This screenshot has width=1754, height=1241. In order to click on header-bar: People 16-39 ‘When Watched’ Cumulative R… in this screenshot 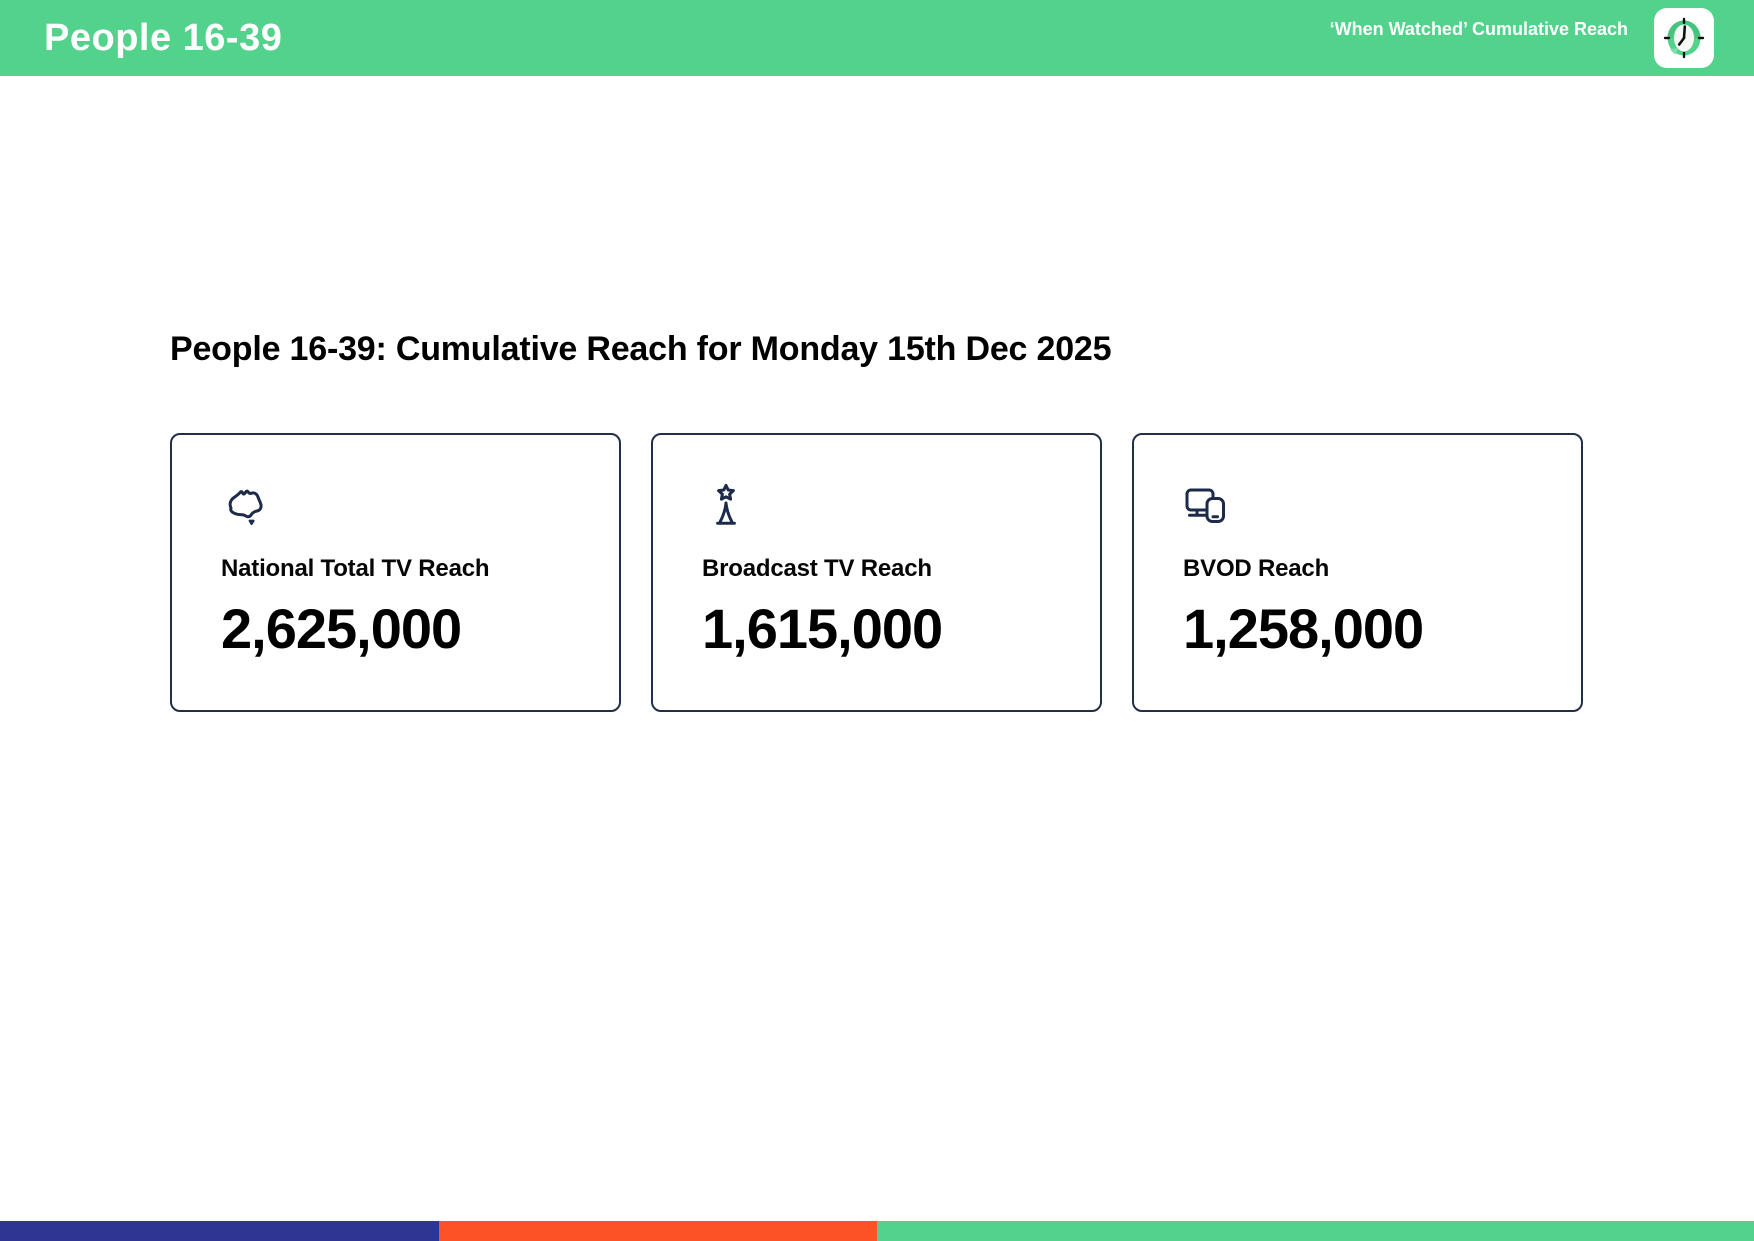, I will do `click(877, 38)`.